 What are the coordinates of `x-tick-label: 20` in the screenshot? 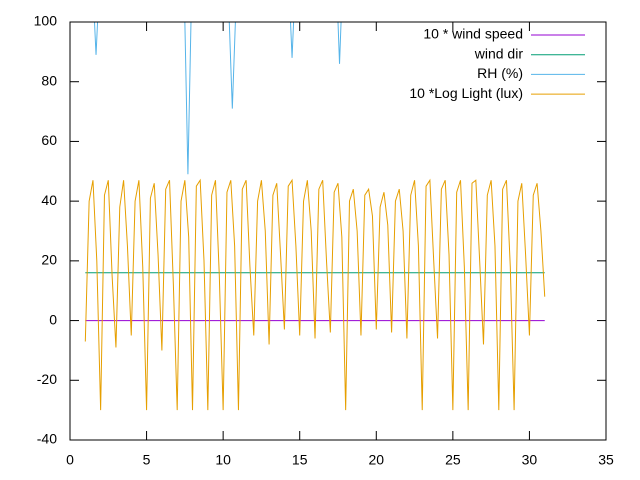 It's located at (376, 460).